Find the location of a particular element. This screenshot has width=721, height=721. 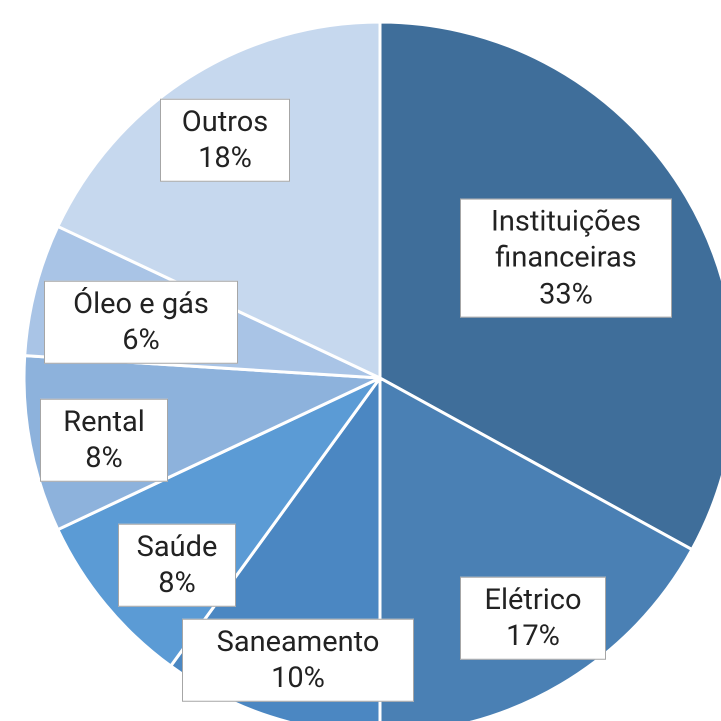

data-label: Instituições financeiras 33% is located at coordinates (566, 258).